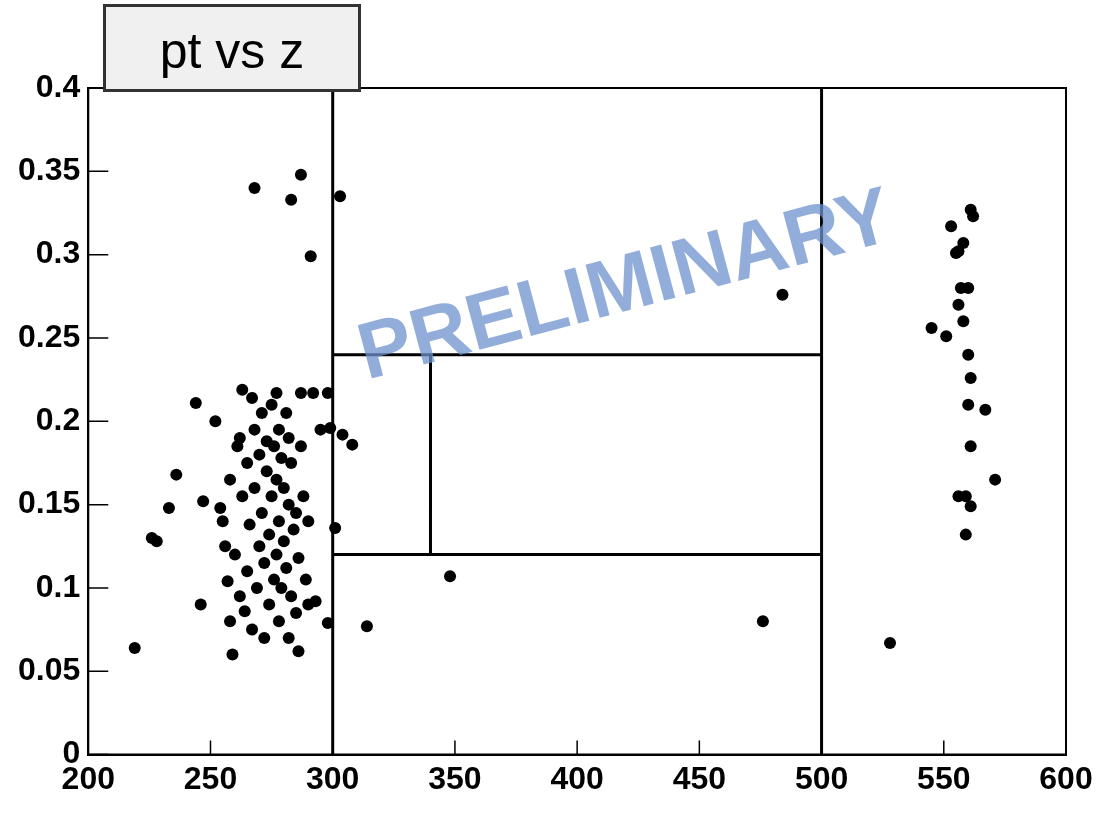  I want to click on x-tick-label: 600, so click(1066, 777).